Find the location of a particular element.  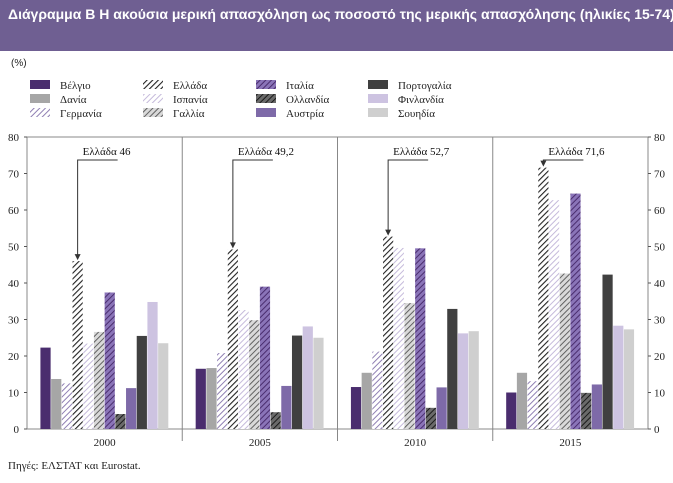

bar-ελλάδα-2000 is located at coordinates (77, 345).